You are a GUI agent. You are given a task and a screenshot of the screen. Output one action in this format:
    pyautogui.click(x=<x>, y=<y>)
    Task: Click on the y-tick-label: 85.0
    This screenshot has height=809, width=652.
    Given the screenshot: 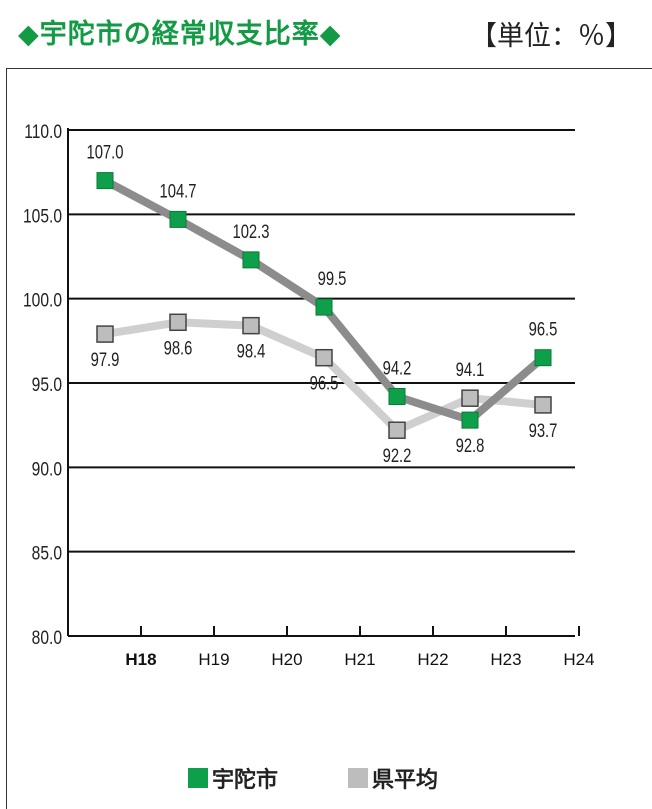 What is the action you would take?
    pyautogui.click(x=47, y=553)
    